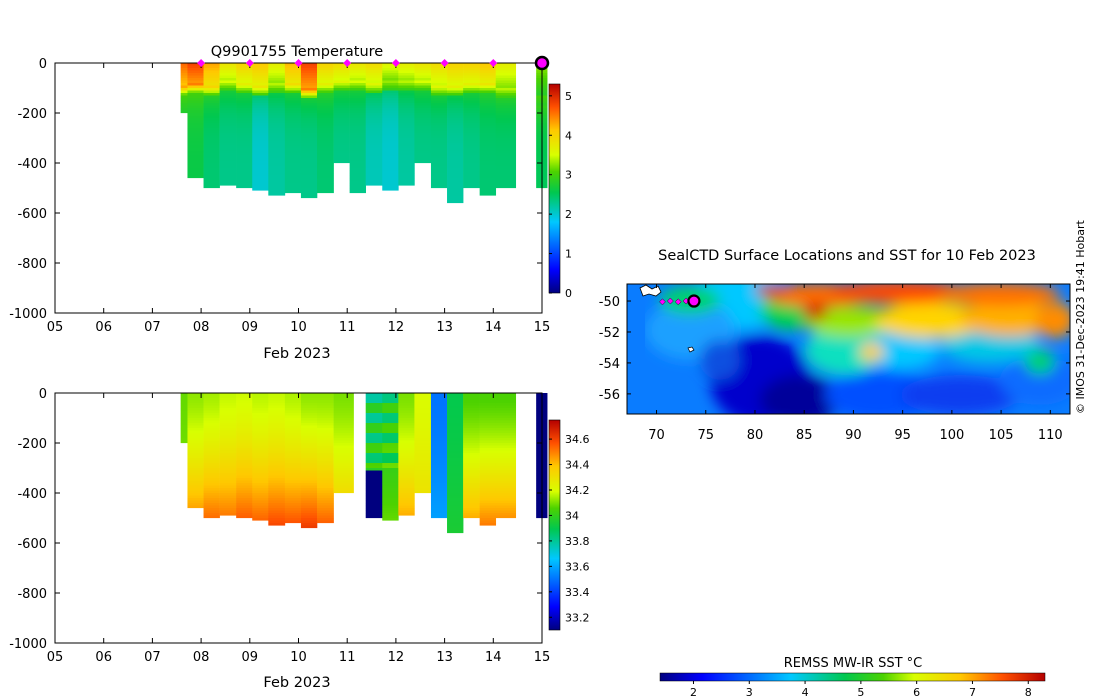 The image size is (1100, 700). I want to click on temperature-profile, so click(260, 127).